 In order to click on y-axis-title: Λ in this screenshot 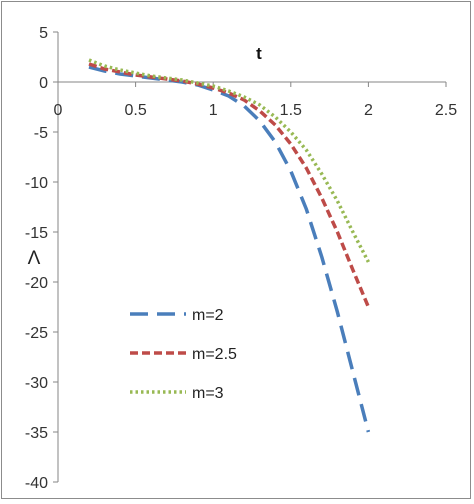, I will do `click(34, 258)`.